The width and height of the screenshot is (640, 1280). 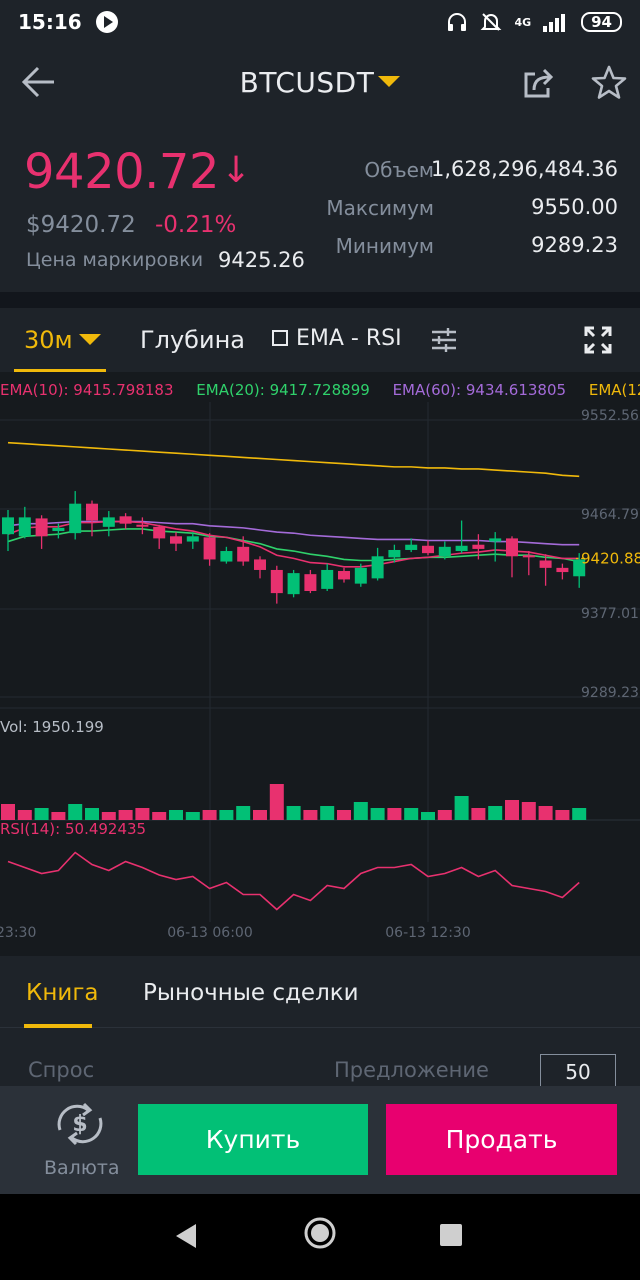 I want to click on ask-column-label: Предложение, so click(x=411, y=1070).